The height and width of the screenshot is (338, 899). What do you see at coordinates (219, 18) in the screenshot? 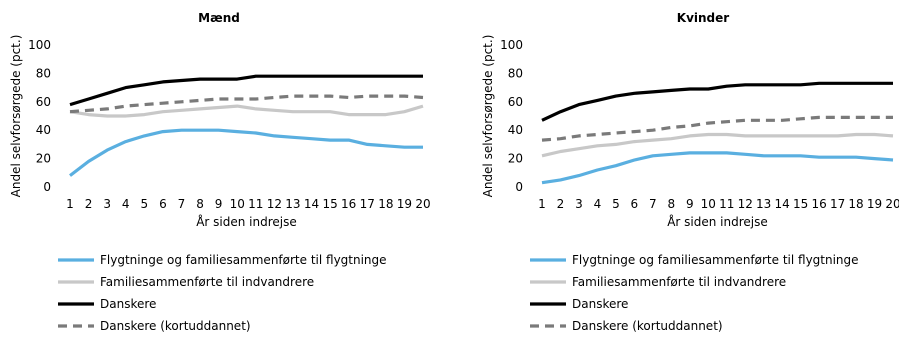
I see `chart-title: Mænd` at bounding box center [219, 18].